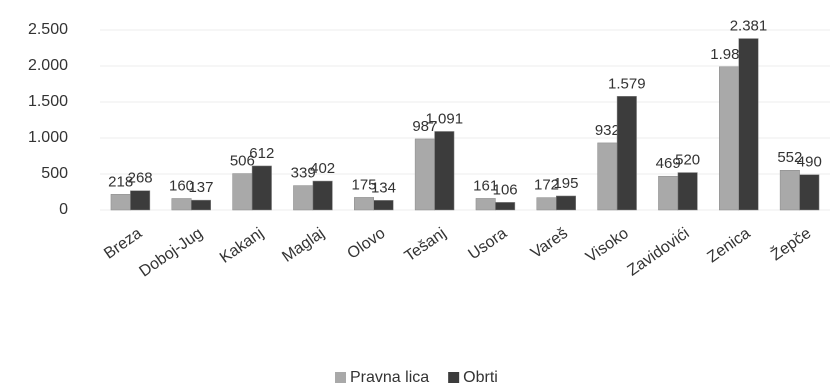  What do you see at coordinates (729, 54) in the screenshot?
I see `value-label: 1.989` at bounding box center [729, 54].